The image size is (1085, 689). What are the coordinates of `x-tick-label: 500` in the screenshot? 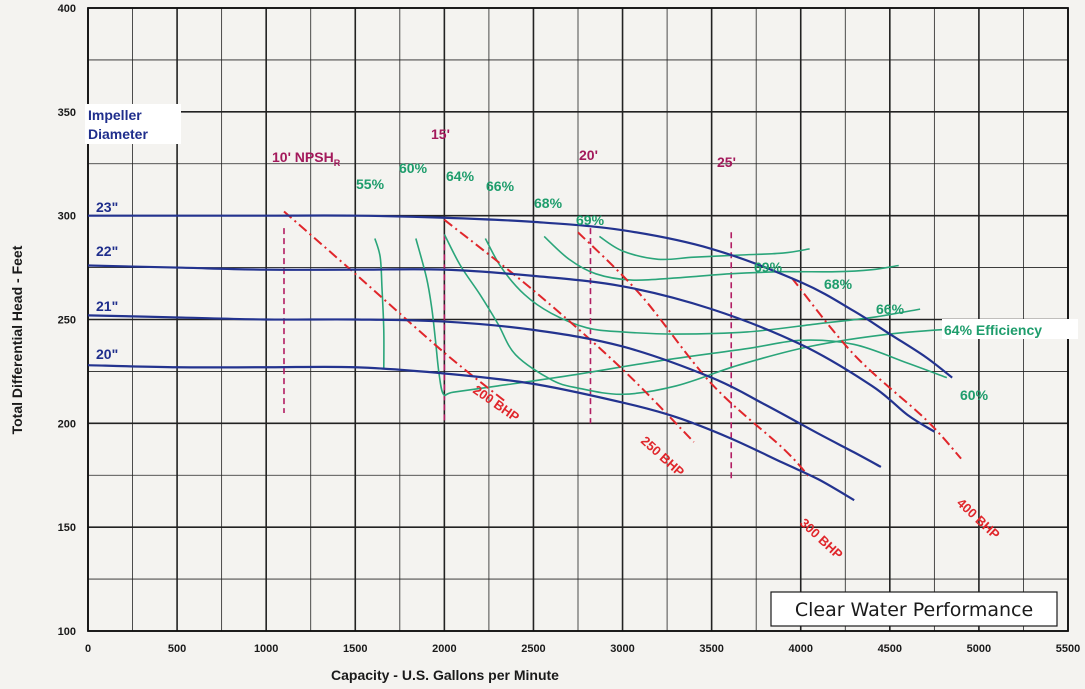 It's located at (177, 649).